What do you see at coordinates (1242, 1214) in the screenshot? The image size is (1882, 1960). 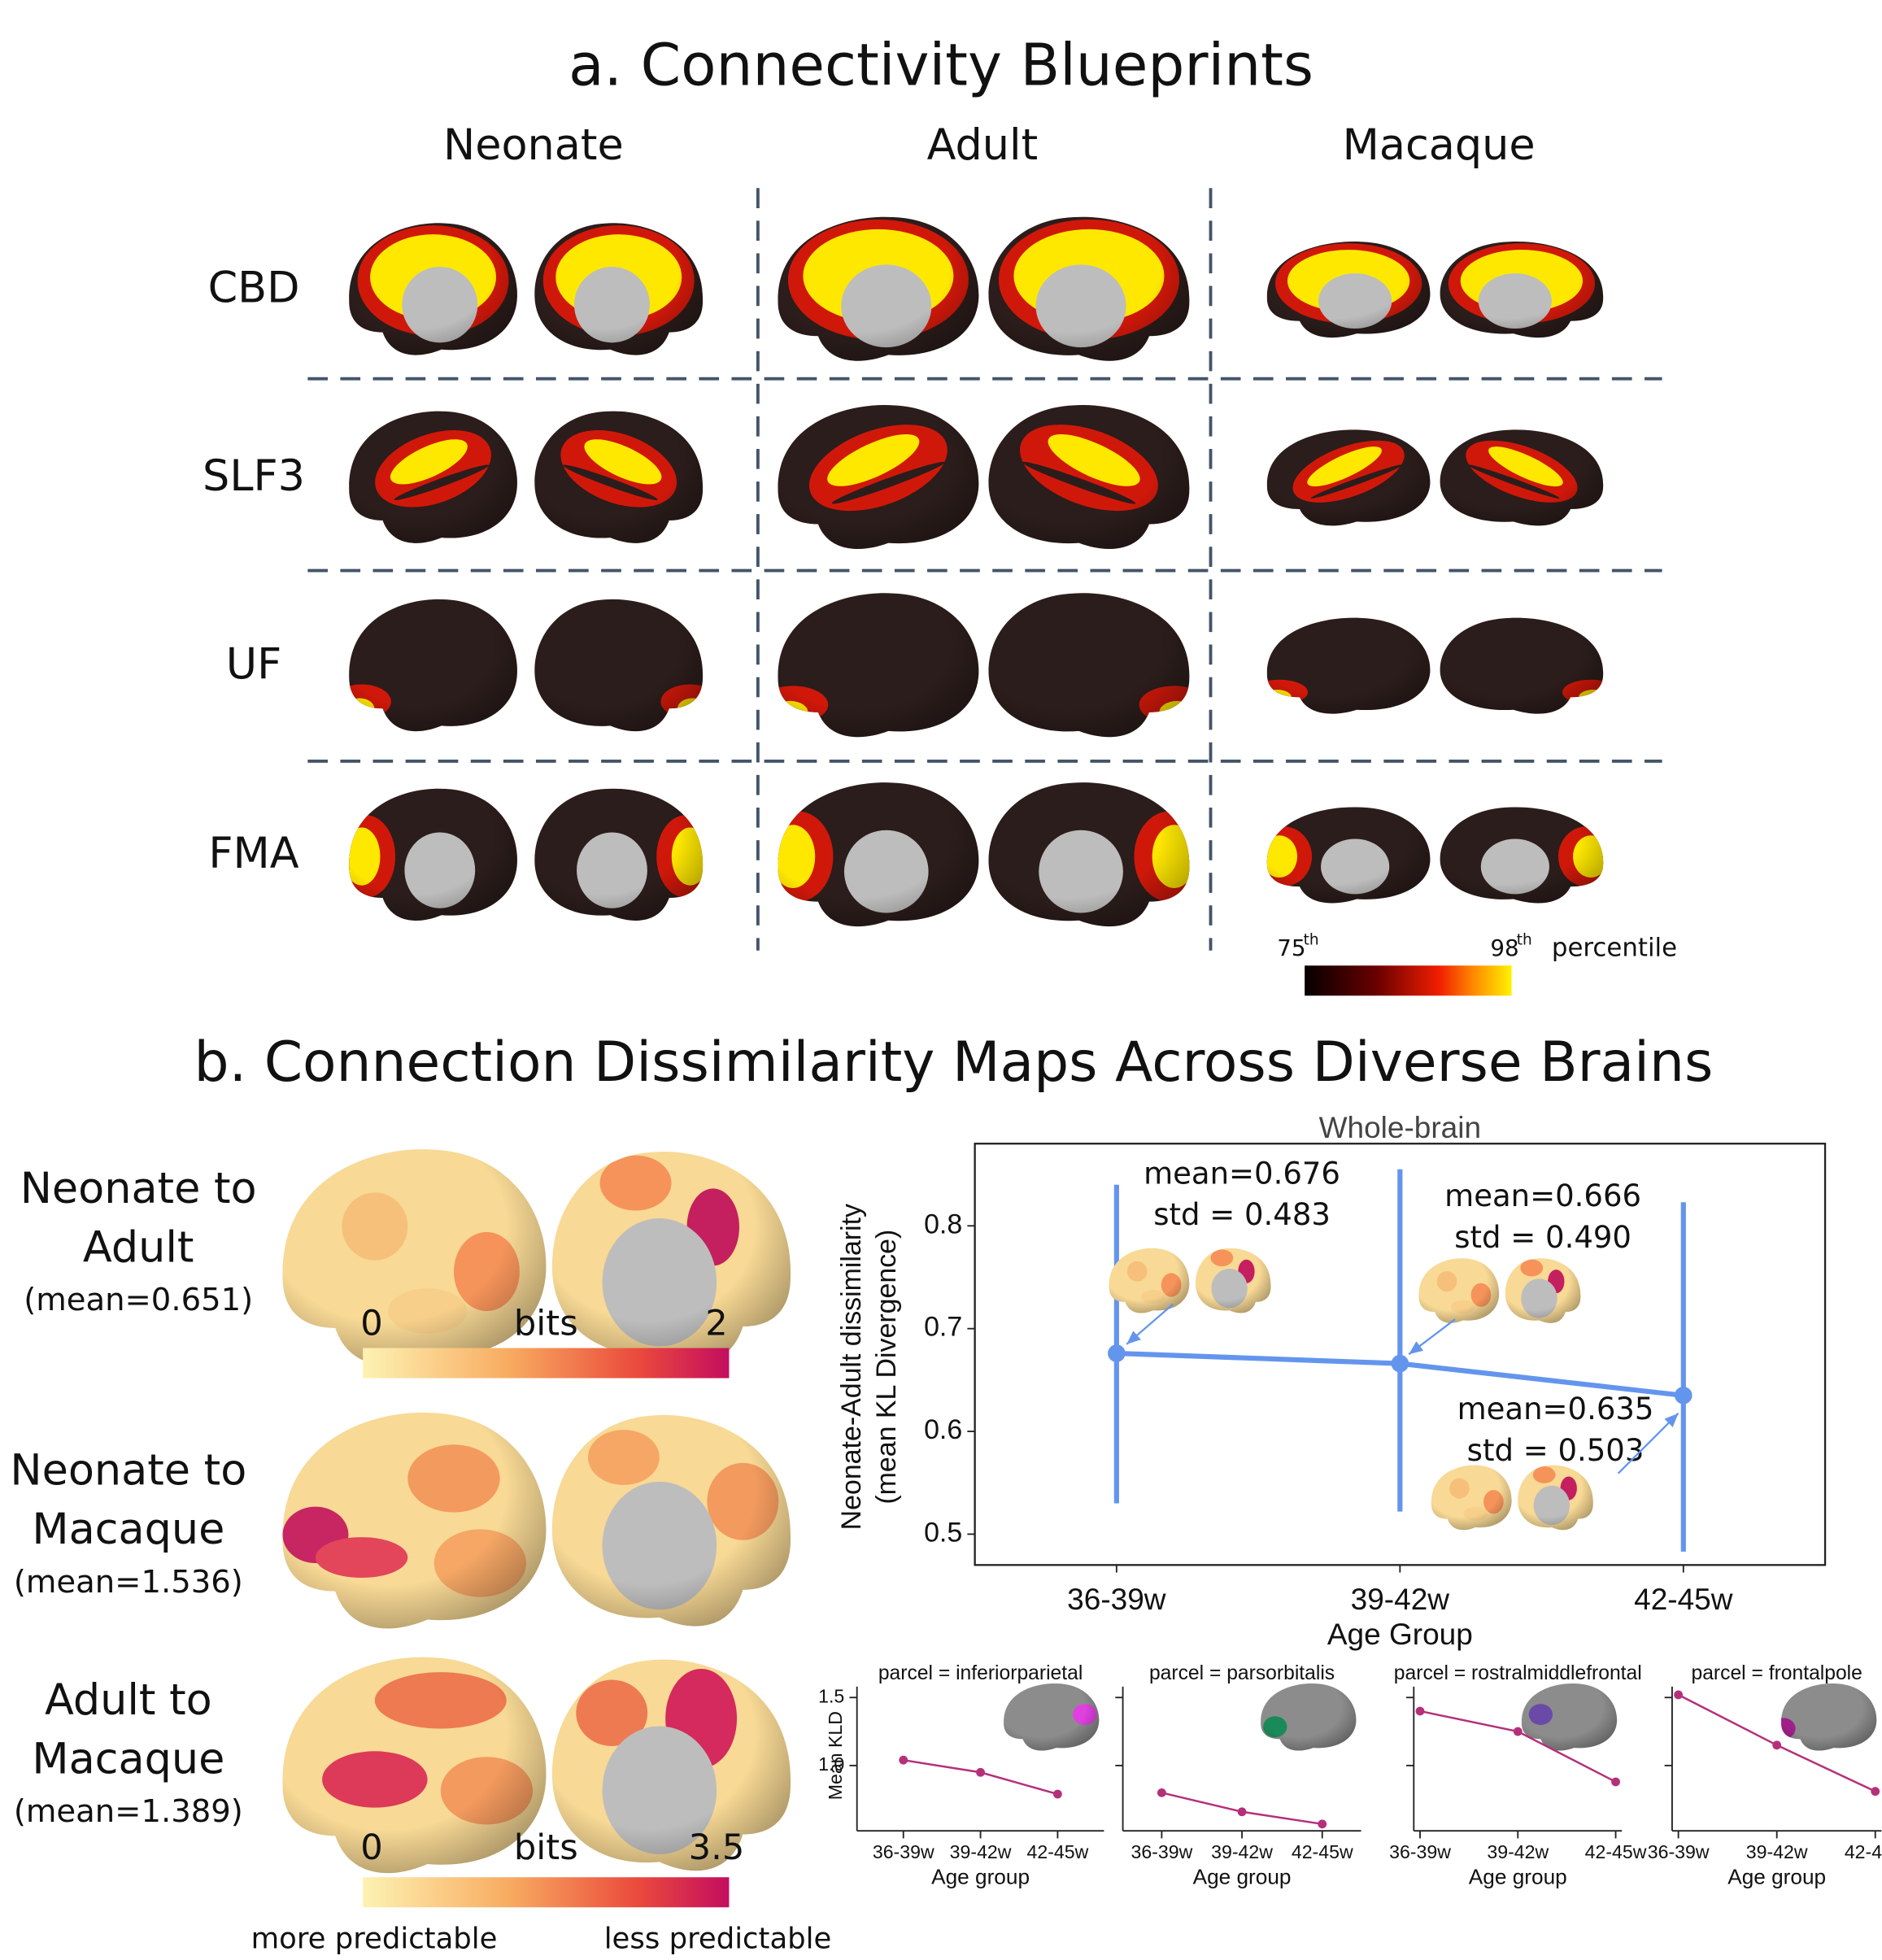 I see `label: std = 0.483` at bounding box center [1242, 1214].